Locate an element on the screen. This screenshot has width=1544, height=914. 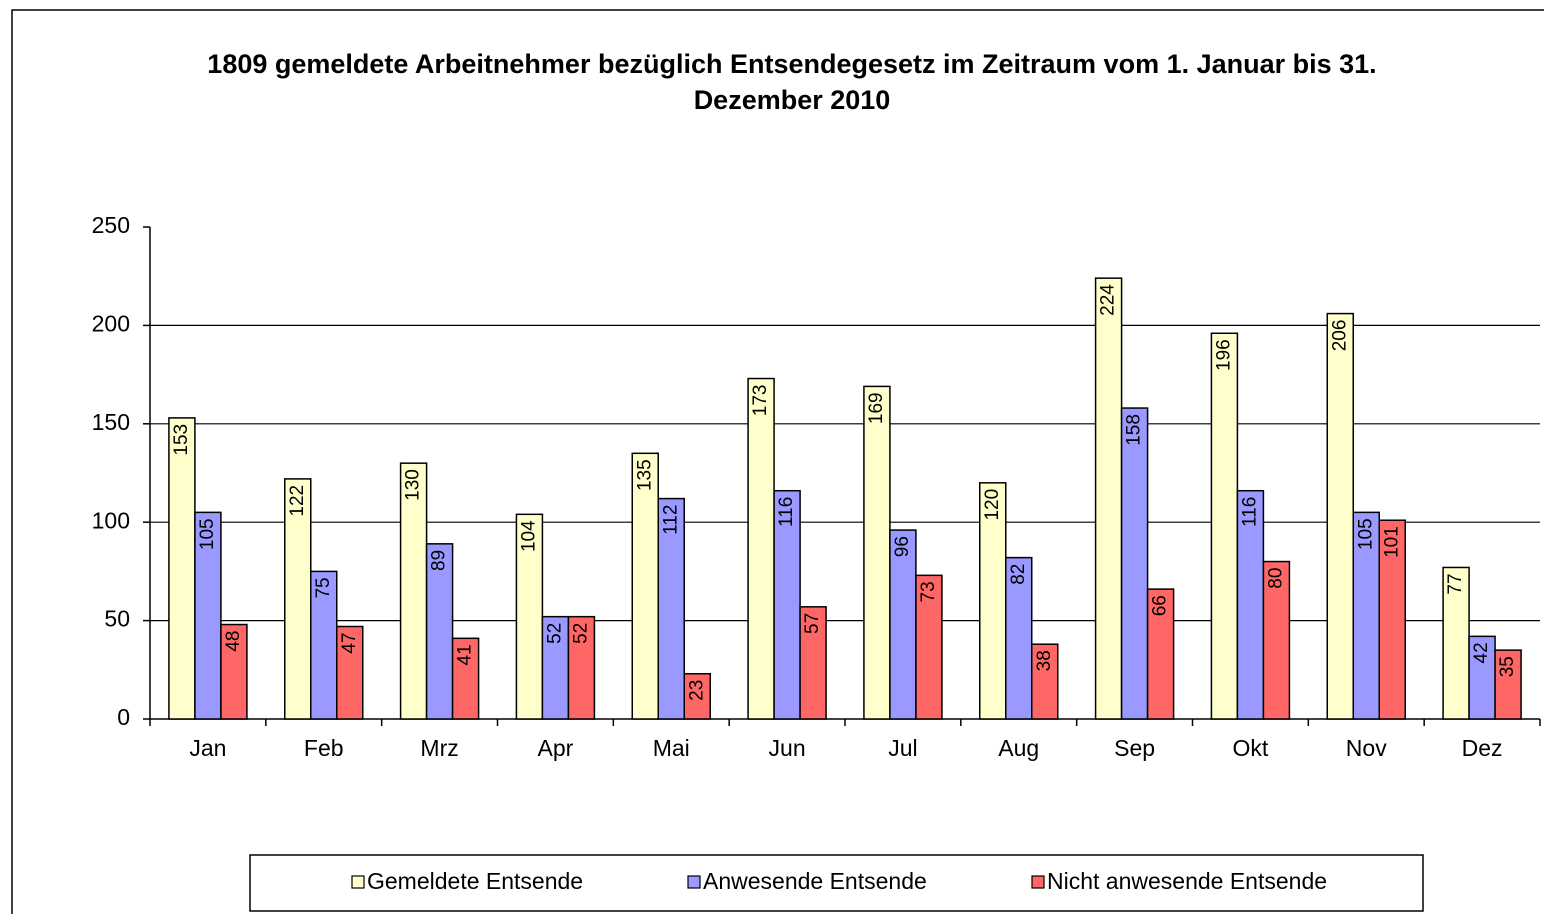
value-label: 38 is located at coordinates (1044, 660).